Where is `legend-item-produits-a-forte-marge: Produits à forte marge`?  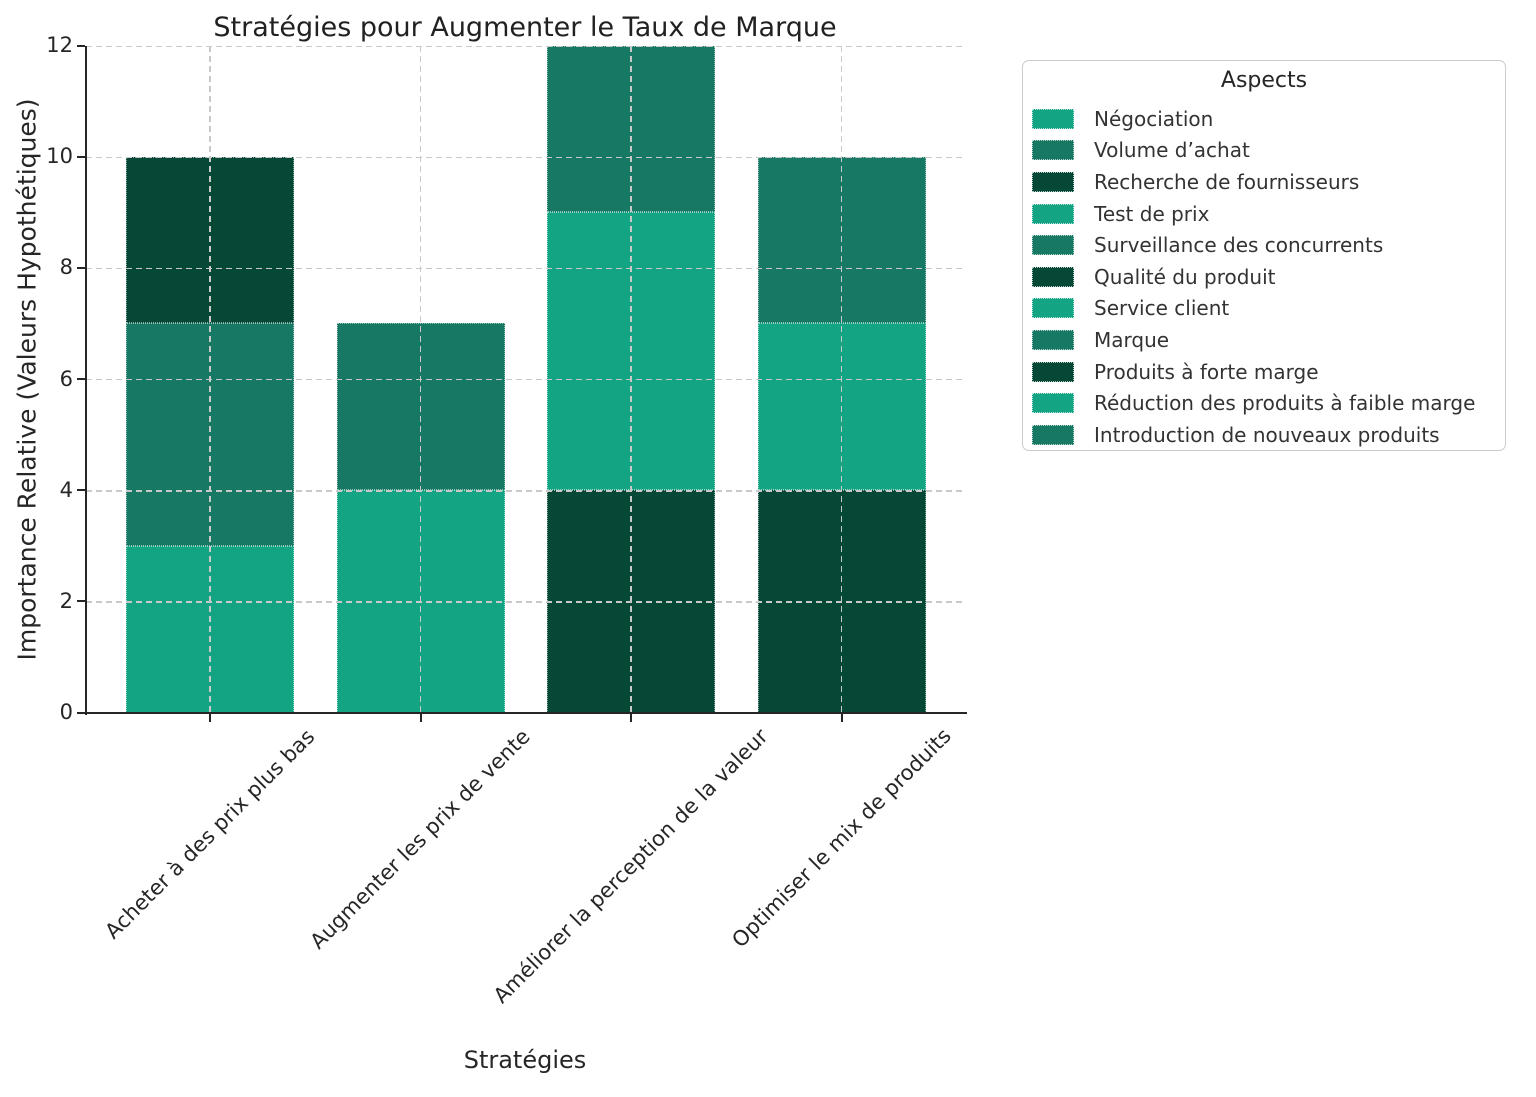
legend-item-produits-a-forte-marge: Produits à forte marge is located at coordinates (1264, 372).